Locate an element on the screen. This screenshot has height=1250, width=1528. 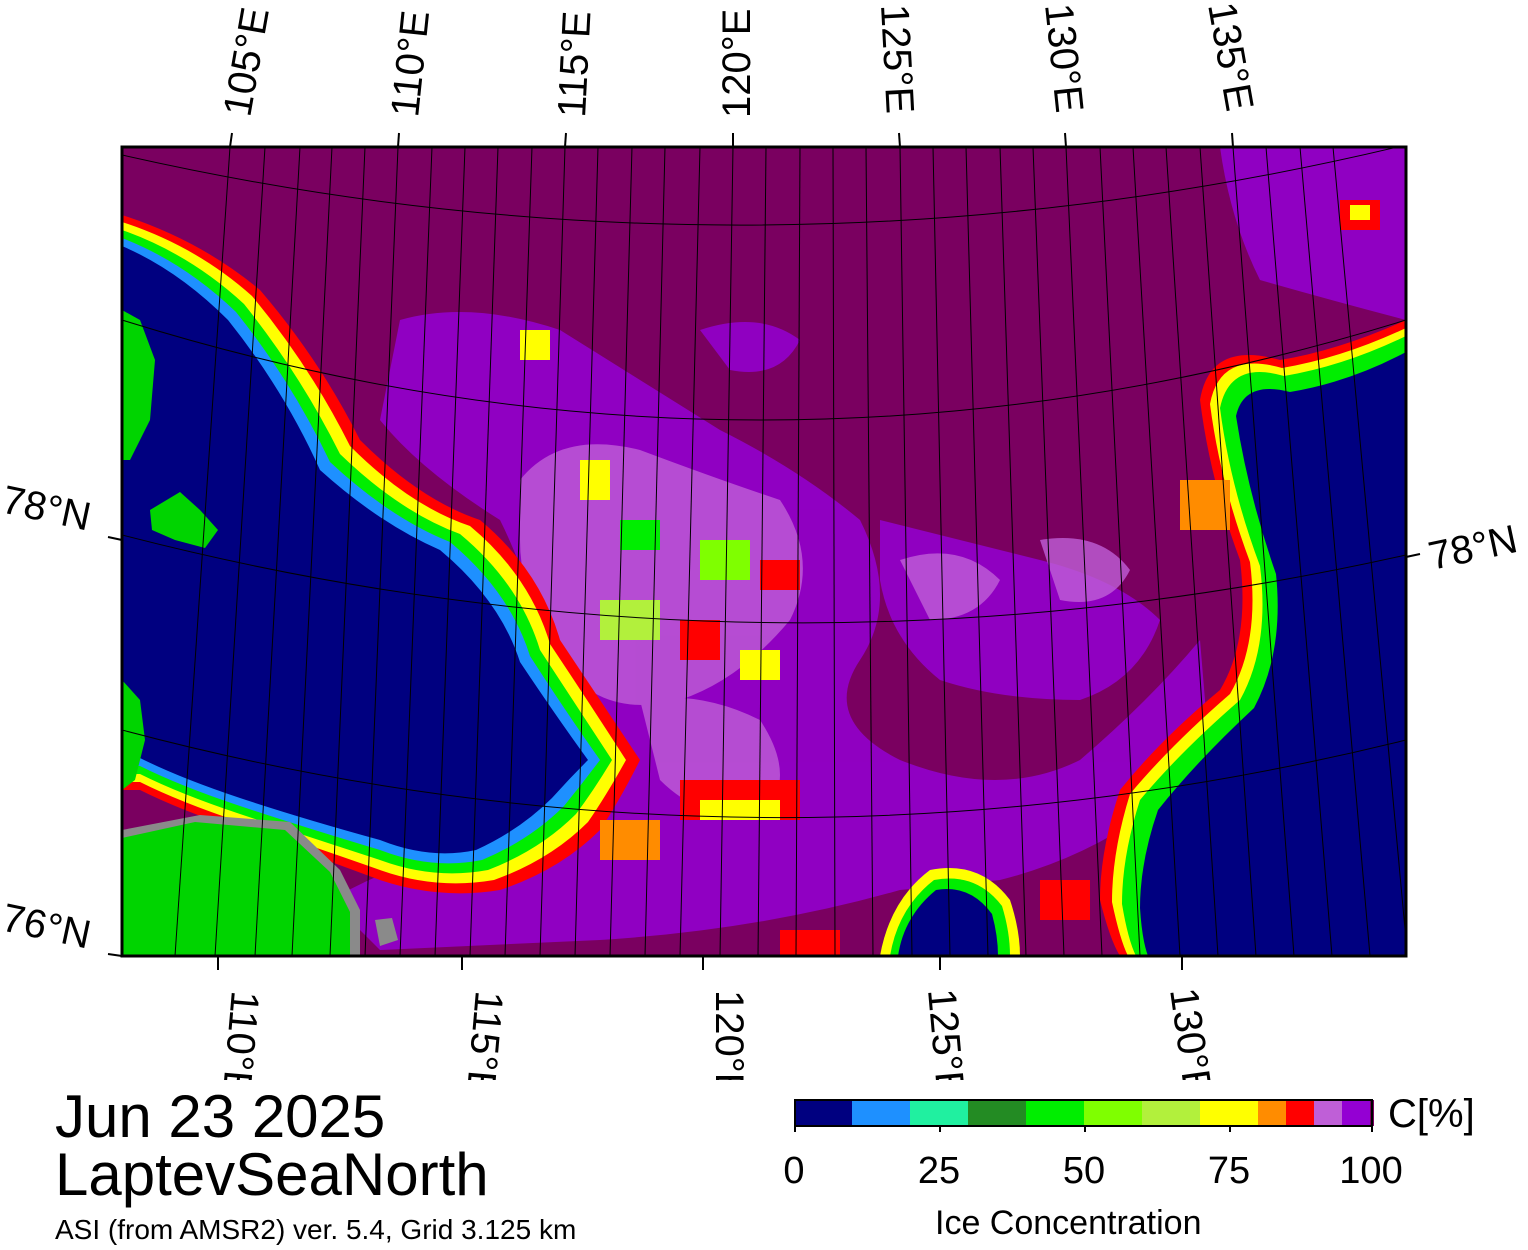
source-label: ASI (from AMSR2) ver. 5.4, Grid 3.125 km is located at coordinates (316, 1229).